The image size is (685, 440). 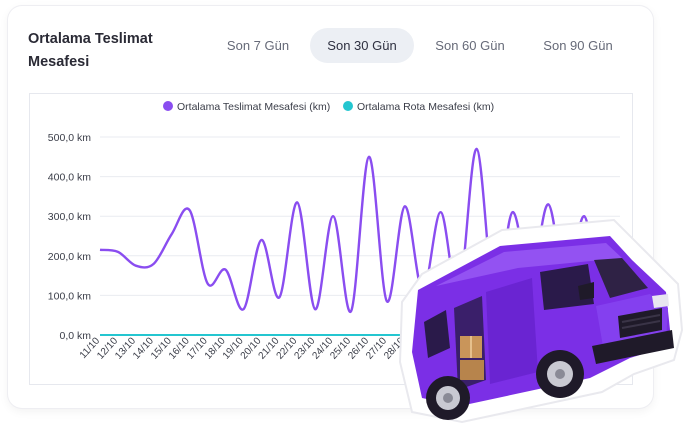 What do you see at coordinates (69, 178) in the screenshot?
I see `y-tick-label: 400,0 km` at bounding box center [69, 178].